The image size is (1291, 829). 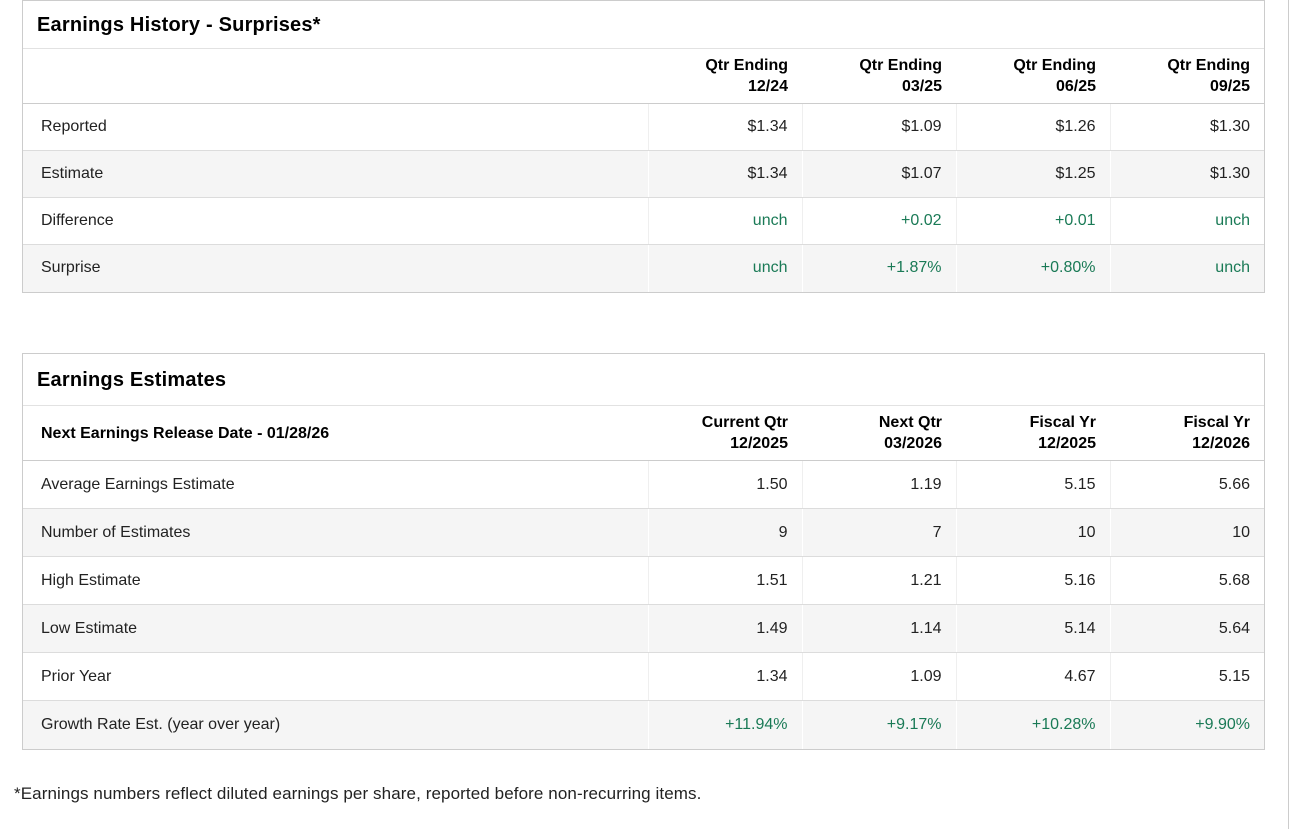 I want to click on value-cell: 5.64, so click(x=1186, y=628).